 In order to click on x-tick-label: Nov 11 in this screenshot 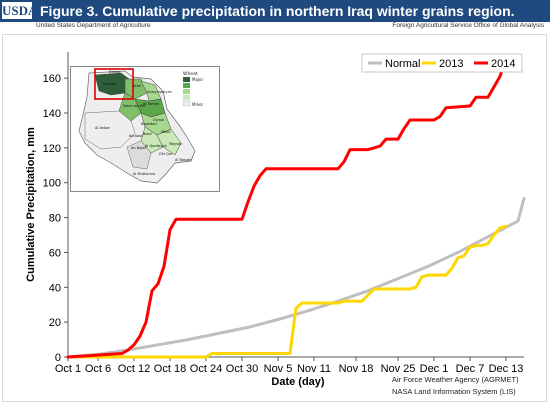, I will do `click(314, 369)`.